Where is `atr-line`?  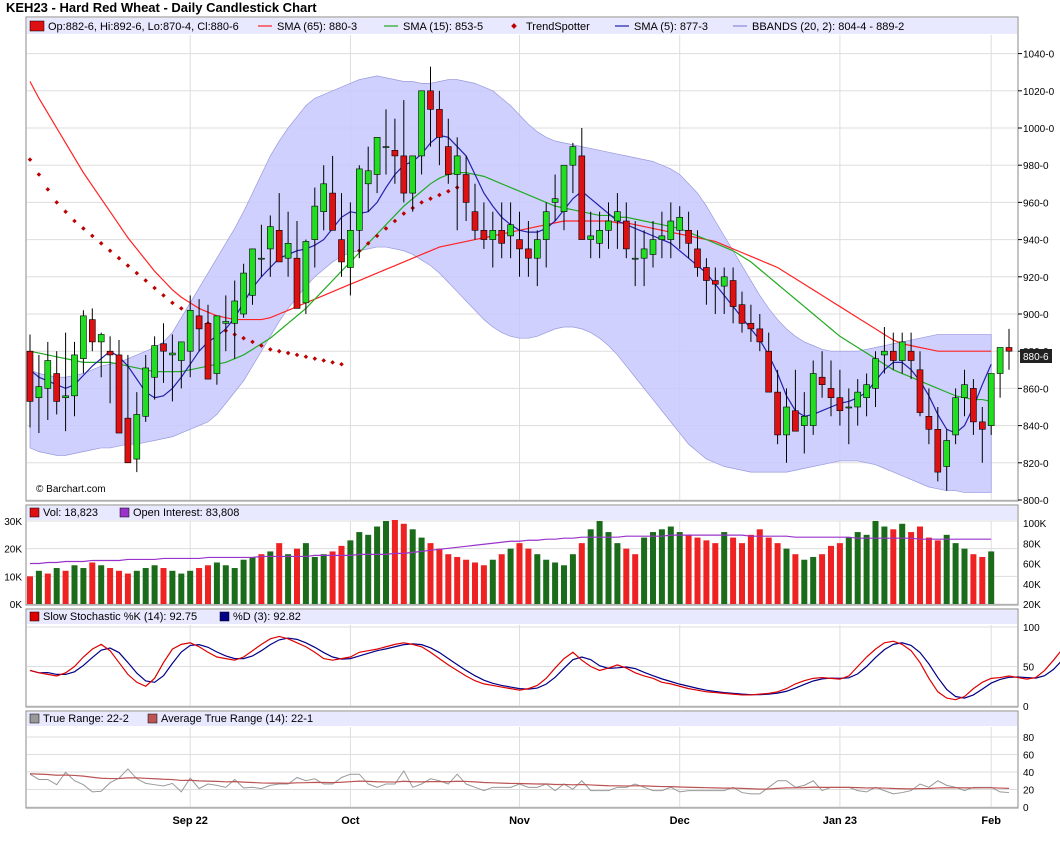
atr-line is located at coordinates (519, 781).